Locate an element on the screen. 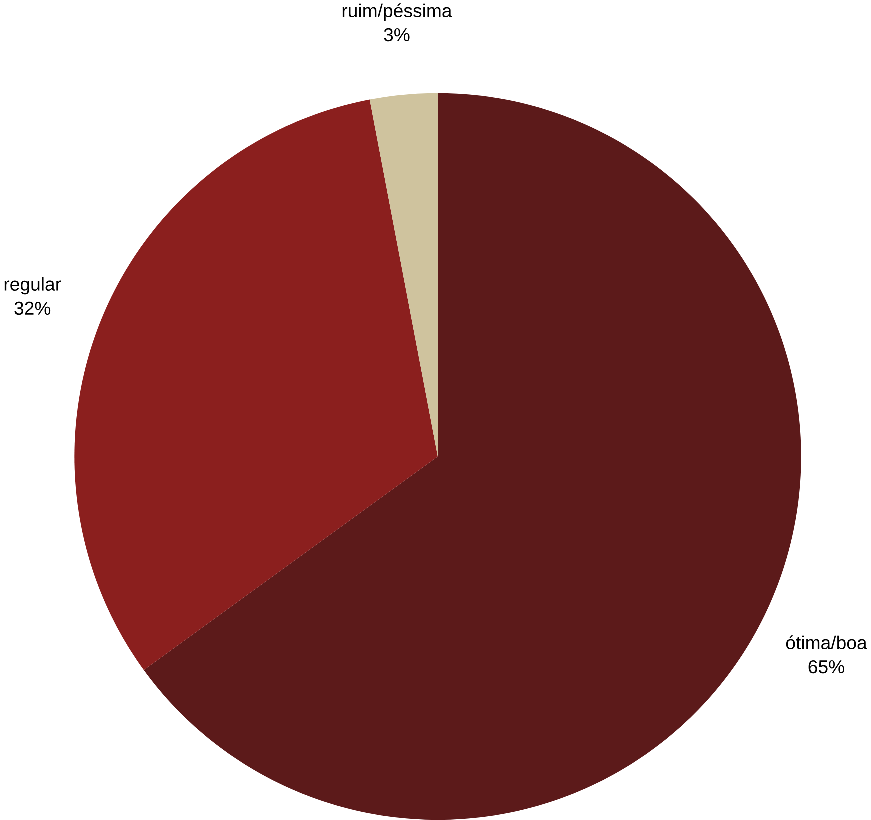  slice-label: ruim/péssima is located at coordinates (397, 13).